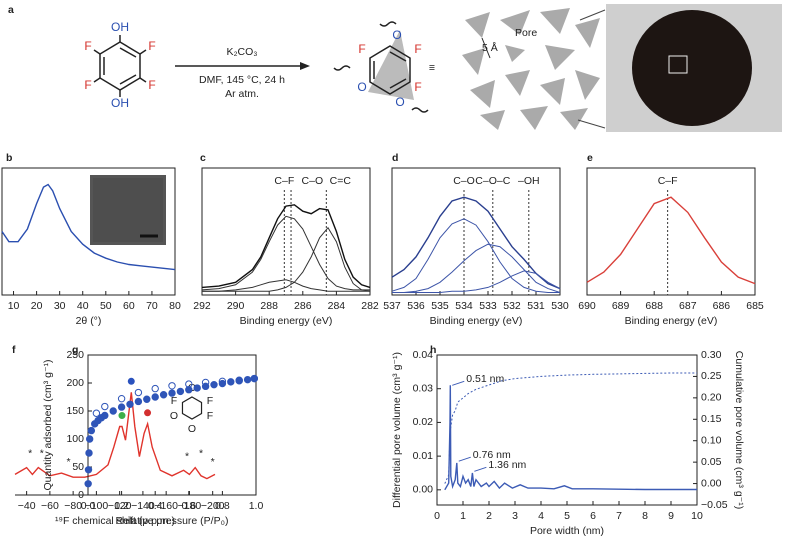  What do you see at coordinates (515, 516) in the screenshot?
I see `x-tick-label: 3` at bounding box center [515, 516].